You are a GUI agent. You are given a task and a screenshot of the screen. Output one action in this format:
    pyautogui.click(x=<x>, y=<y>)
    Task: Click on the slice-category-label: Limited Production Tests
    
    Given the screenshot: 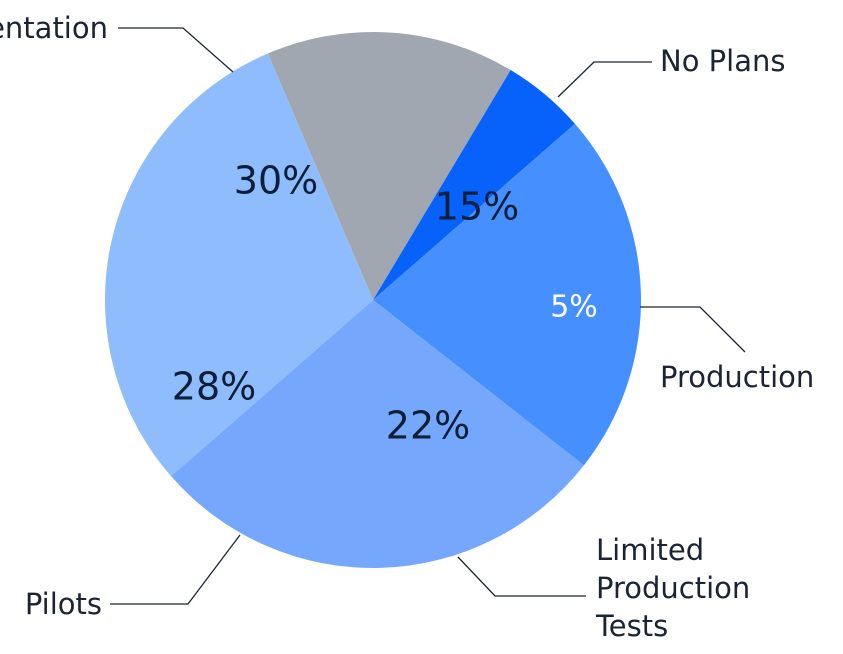 What is the action you would take?
    pyautogui.click(x=672, y=588)
    